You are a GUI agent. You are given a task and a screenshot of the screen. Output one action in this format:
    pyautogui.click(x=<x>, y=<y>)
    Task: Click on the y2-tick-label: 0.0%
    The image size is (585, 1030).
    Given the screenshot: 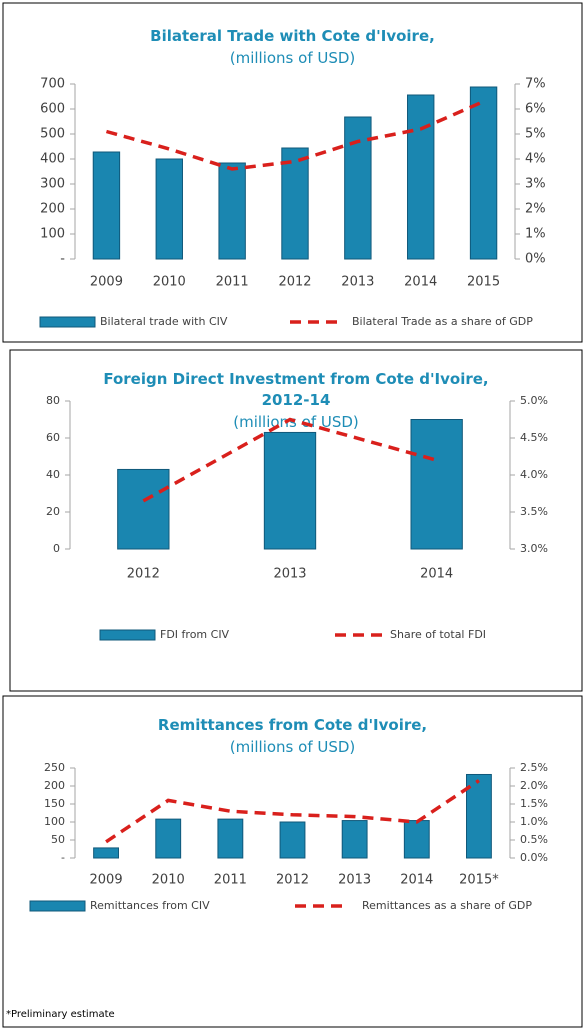 What is the action you would take?
    pyautogui.click(x=534, y=857)
    